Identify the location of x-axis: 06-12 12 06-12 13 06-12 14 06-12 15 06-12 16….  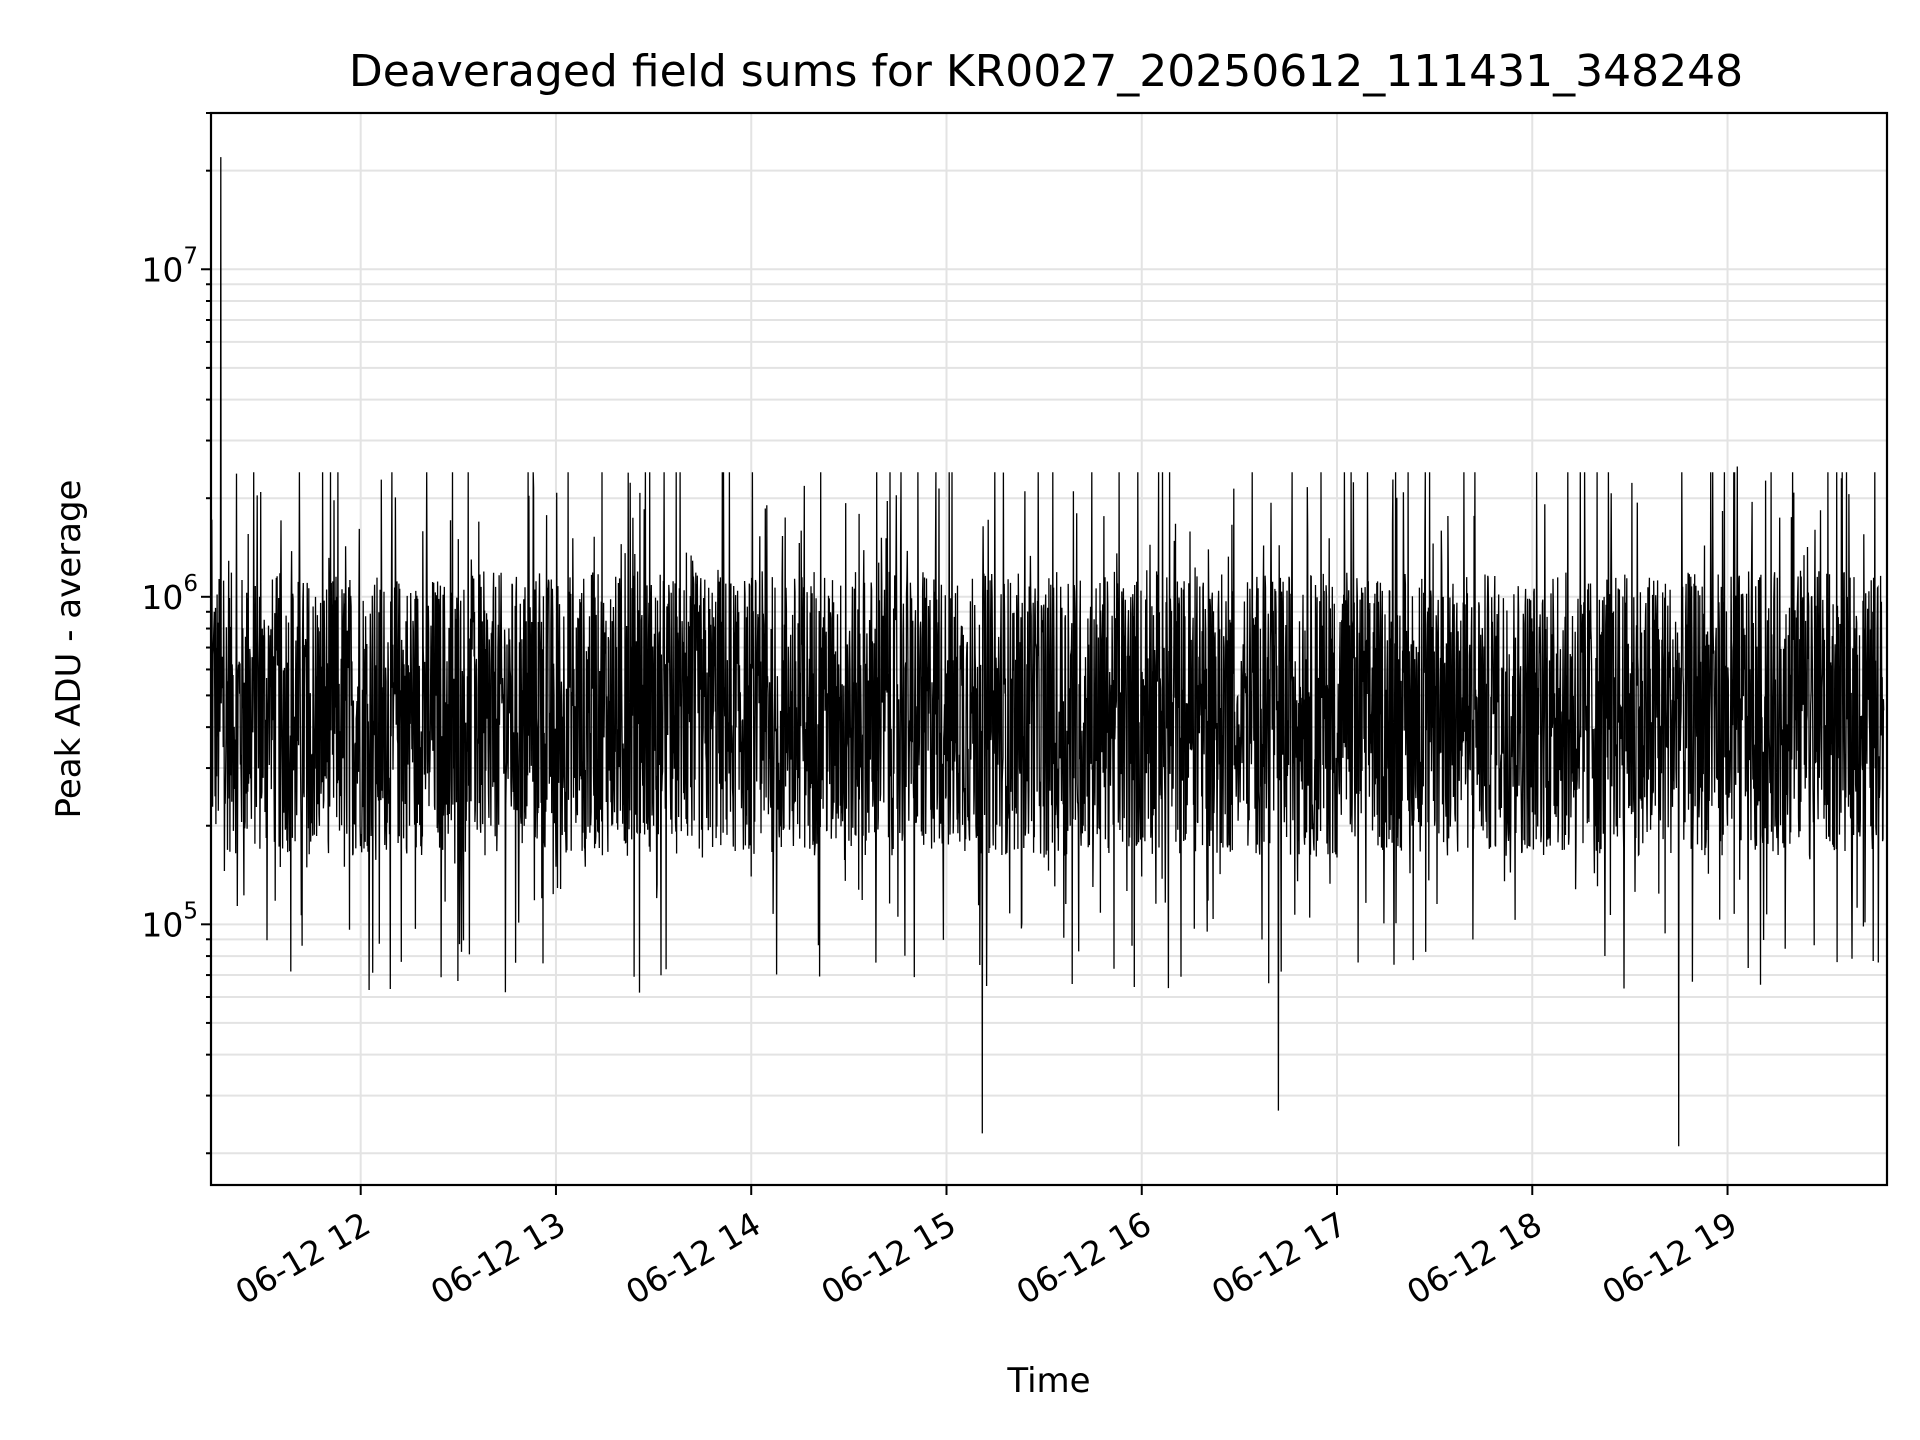
(986, 1248).